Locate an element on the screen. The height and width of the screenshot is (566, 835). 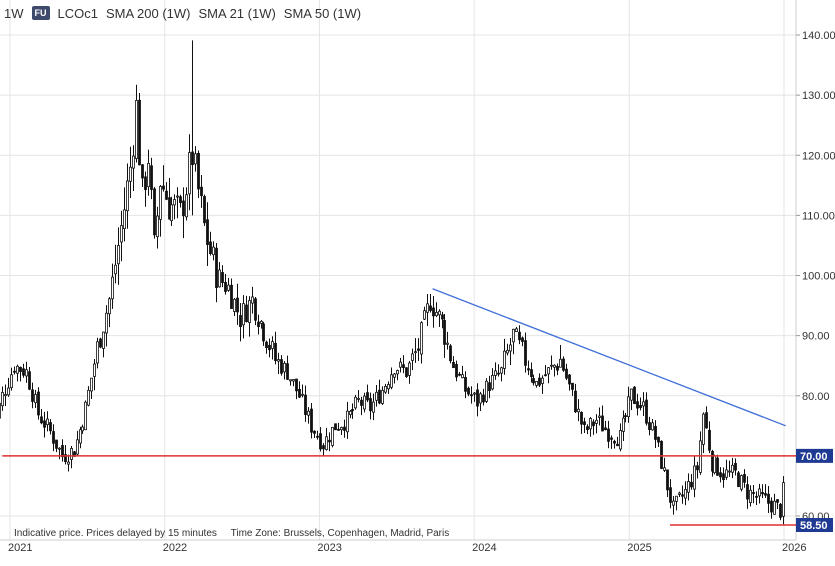
y-tick-label: 140.00 is located at coordinates (818, 36).